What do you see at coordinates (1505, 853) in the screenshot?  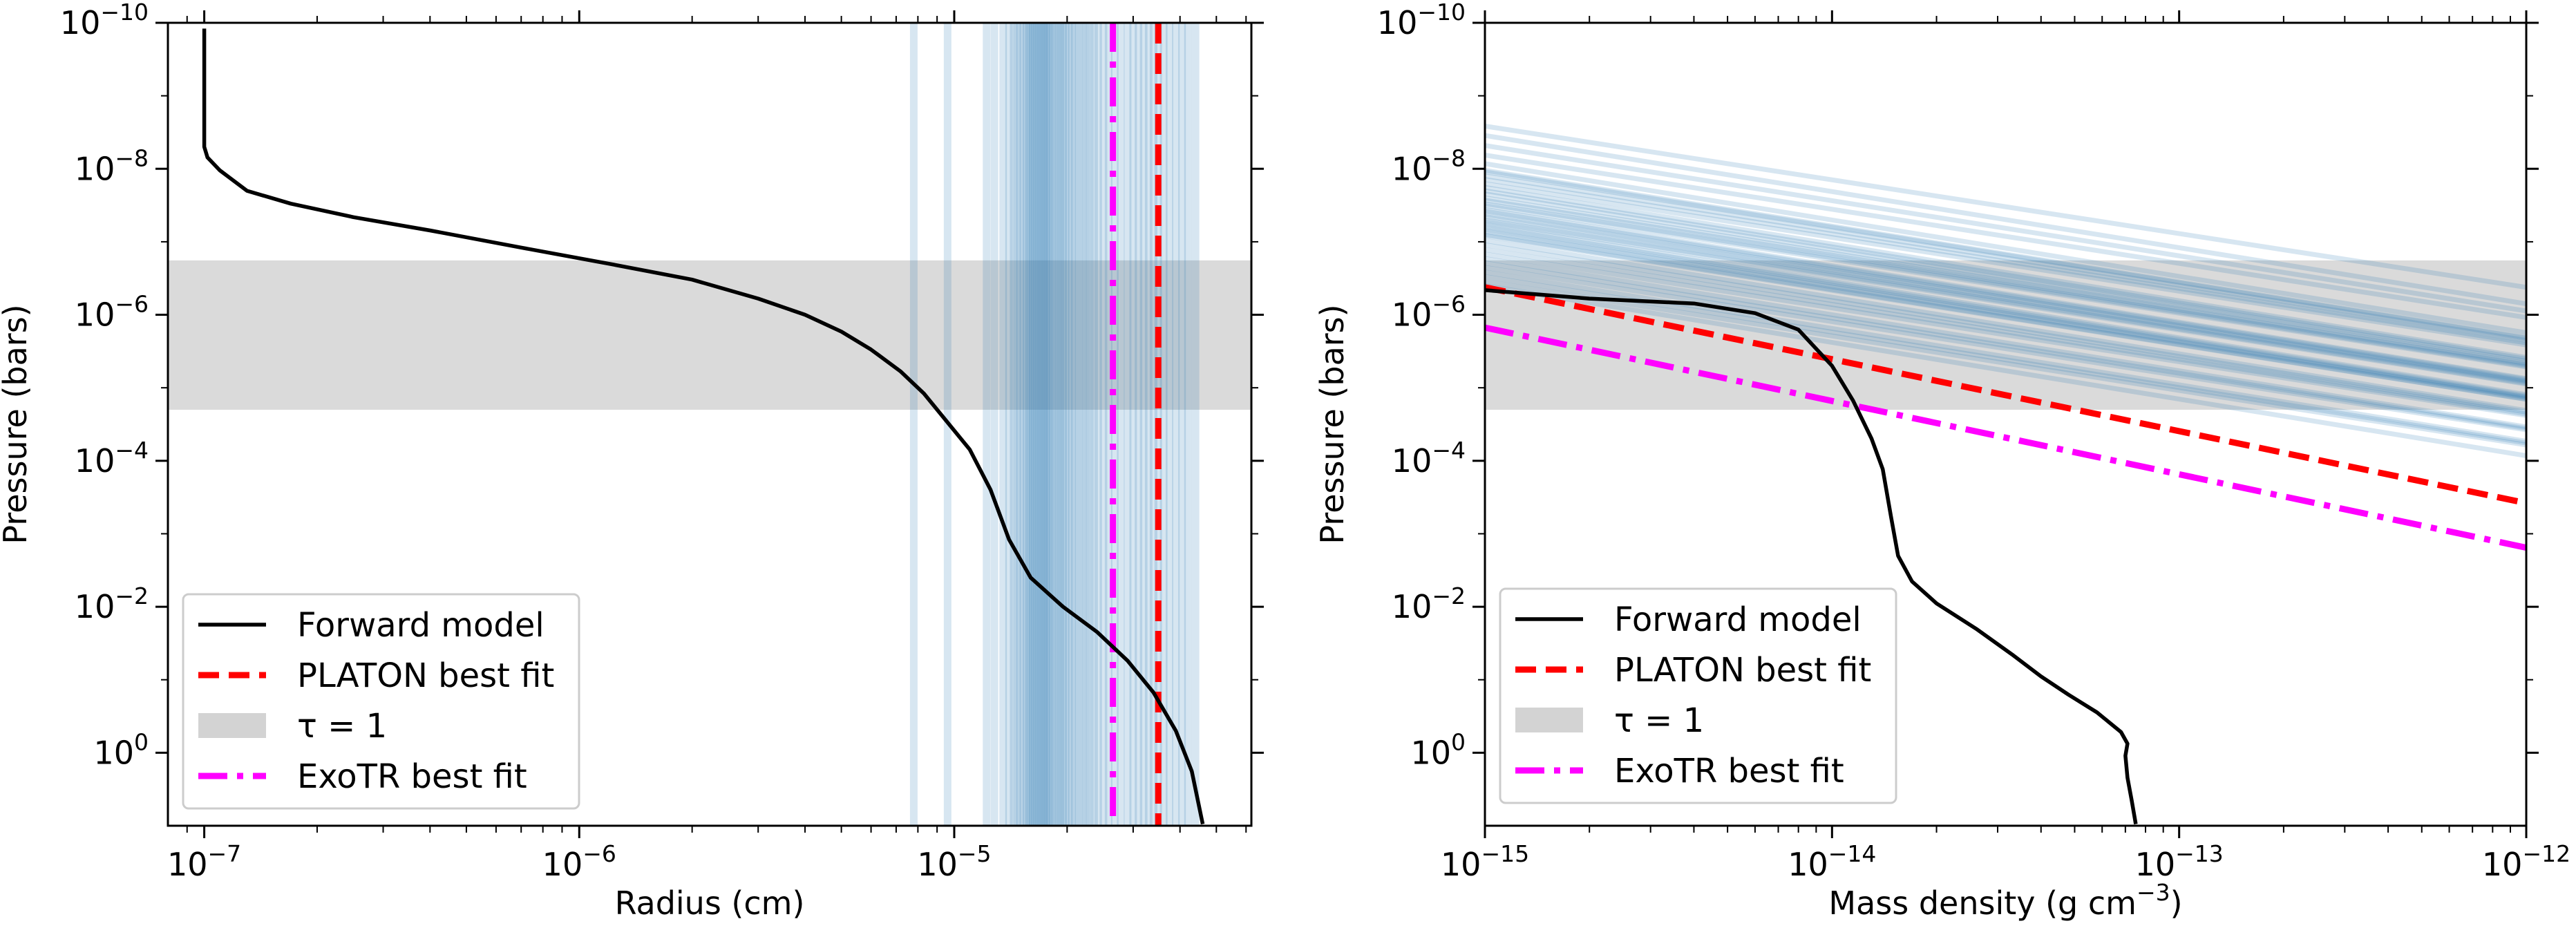 I see `x-tick-exponent: −15` at bounding box center [1505, 853].